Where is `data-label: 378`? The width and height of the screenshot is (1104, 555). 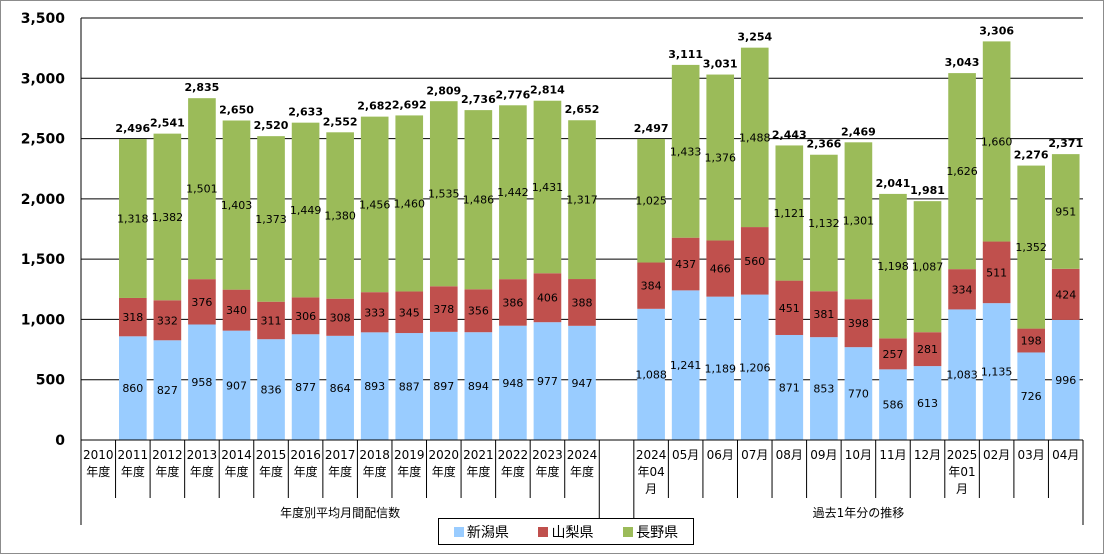 data-label: 378 is located at coordinates (443, 309).